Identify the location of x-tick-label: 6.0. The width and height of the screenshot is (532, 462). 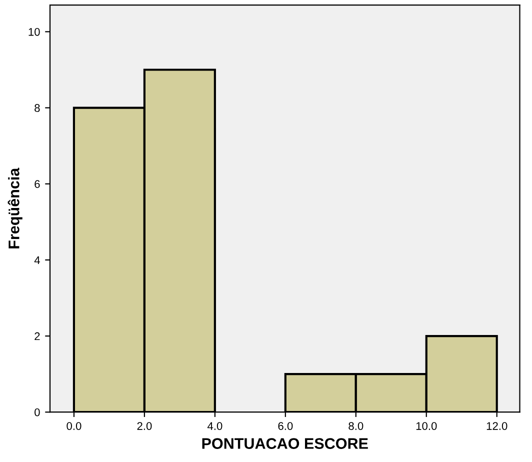
(285, 426).